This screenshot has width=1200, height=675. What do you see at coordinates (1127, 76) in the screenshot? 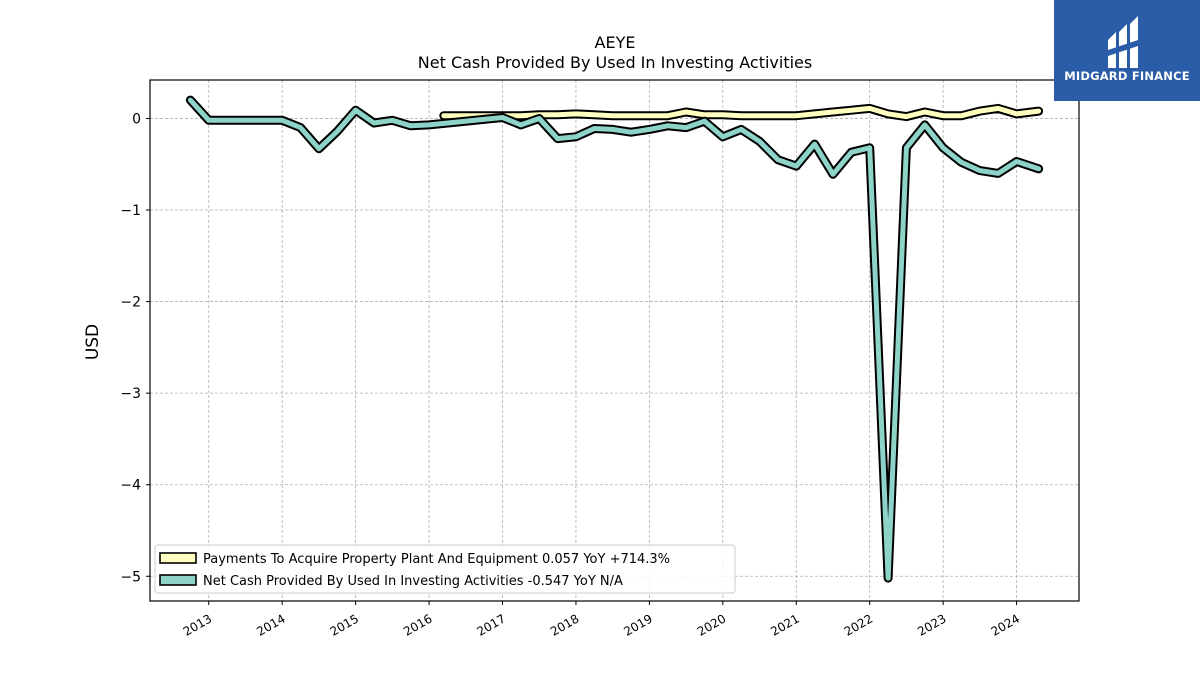
I see `logo-text: MIDGARD FINANCE` at bounding box center [1127, 76].